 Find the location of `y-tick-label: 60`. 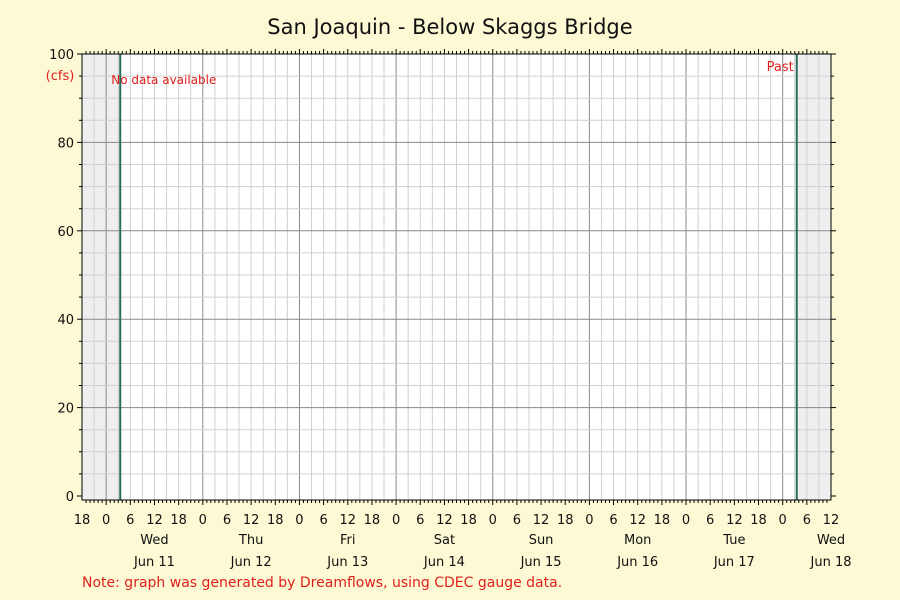

y-tick-label: 60 is located at coordinates (65, 232).